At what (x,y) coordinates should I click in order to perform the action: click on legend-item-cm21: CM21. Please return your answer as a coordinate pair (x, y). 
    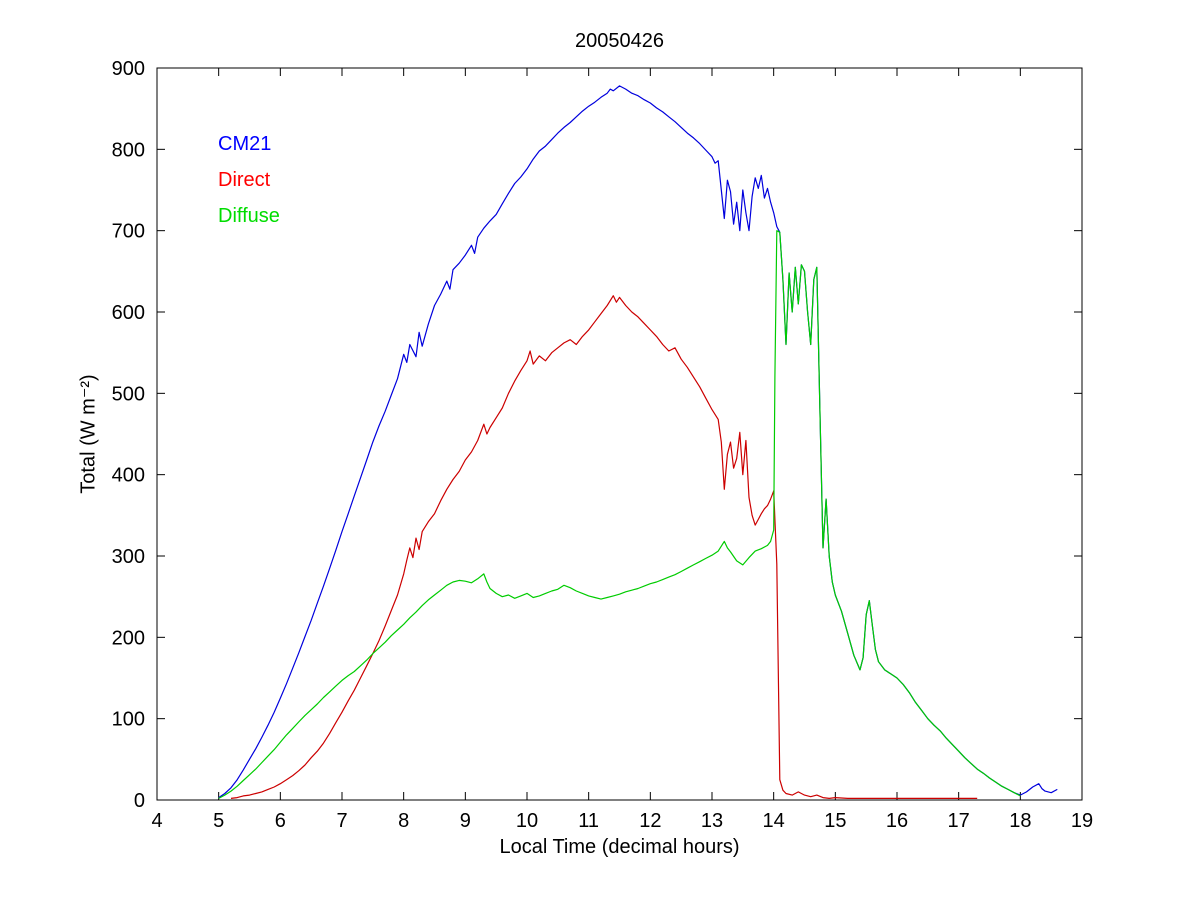
    Looking at the image, I should click on (245, 144).